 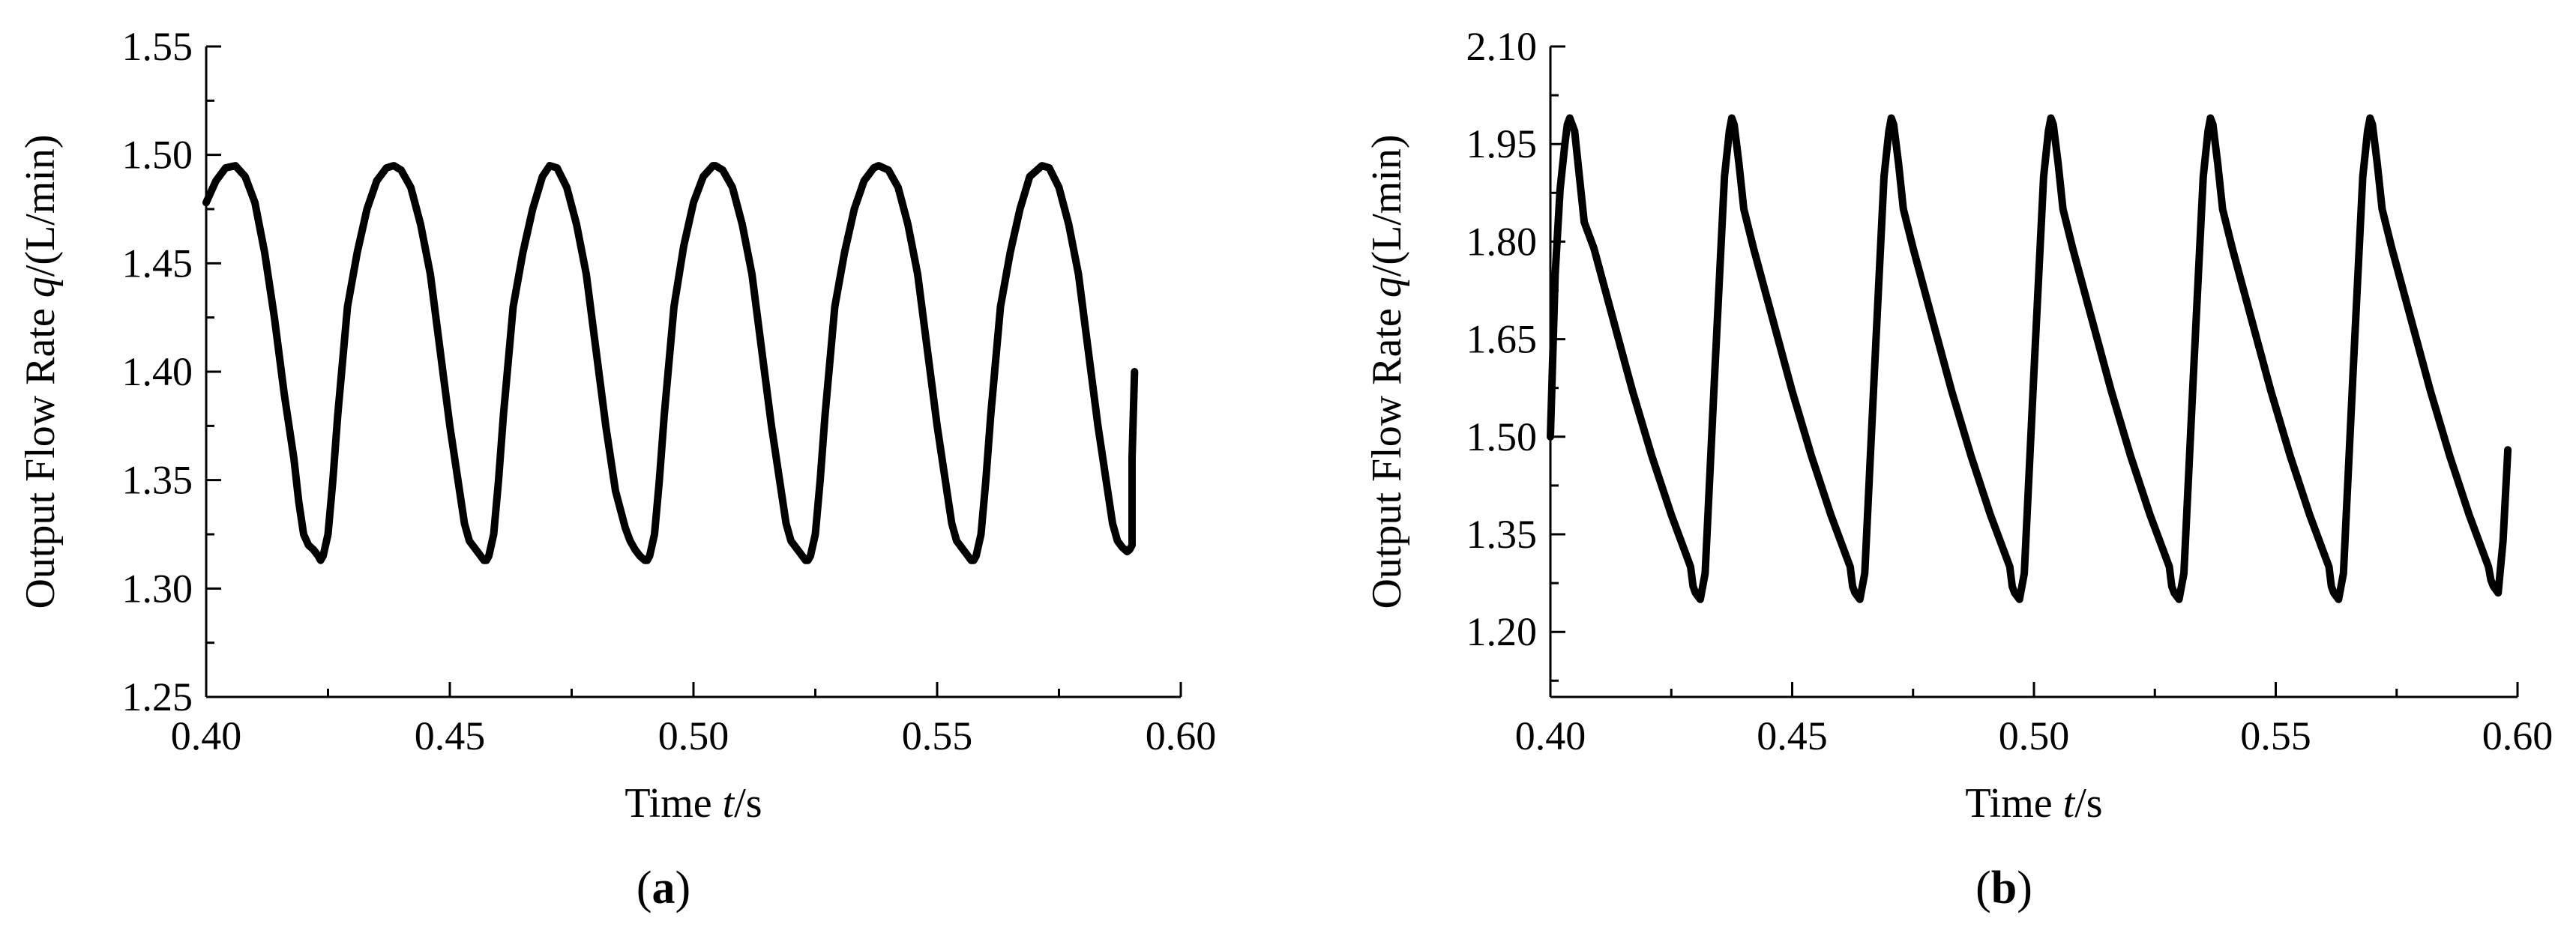 What do you see at coordinates (1502, 143) in the screenshot?
I see `y-tick-label: 1.95` at bounding box center [1502, 143].